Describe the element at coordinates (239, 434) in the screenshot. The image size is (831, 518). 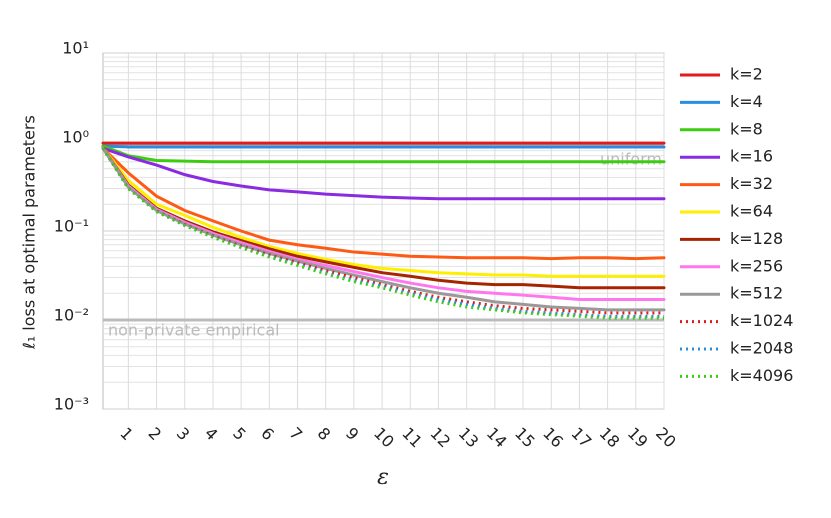
I see `x-tick-label: 5` at that location.